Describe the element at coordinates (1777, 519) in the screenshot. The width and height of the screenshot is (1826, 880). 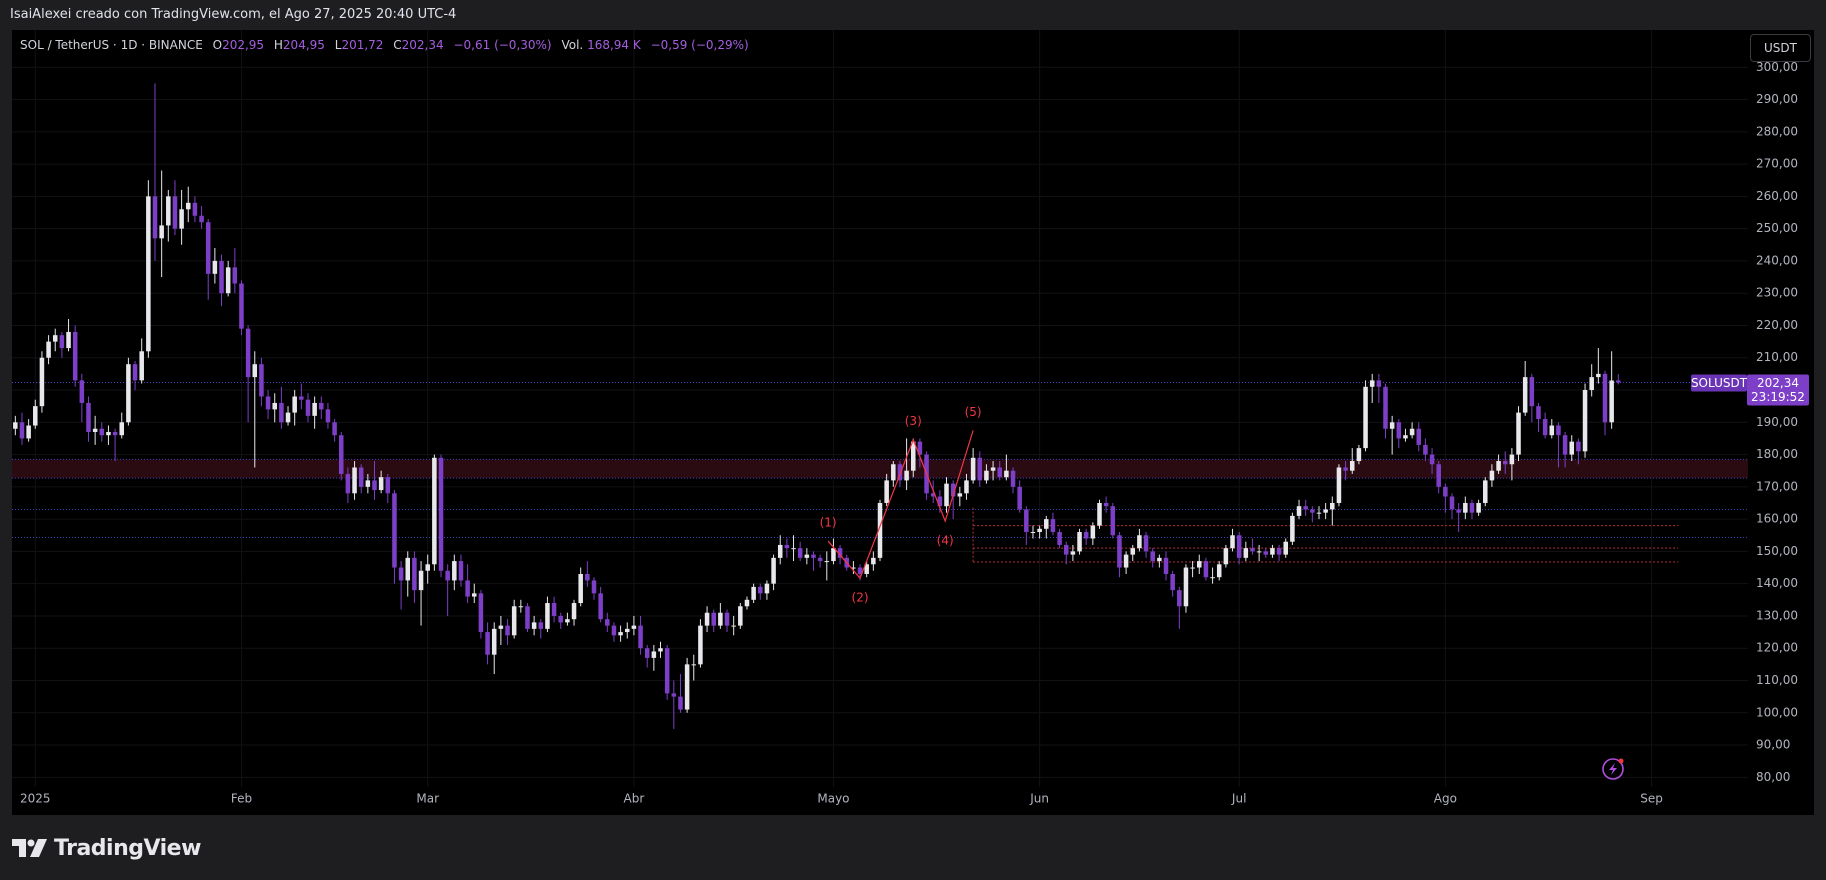
I see `y-tick-label: 160,00` at that location.